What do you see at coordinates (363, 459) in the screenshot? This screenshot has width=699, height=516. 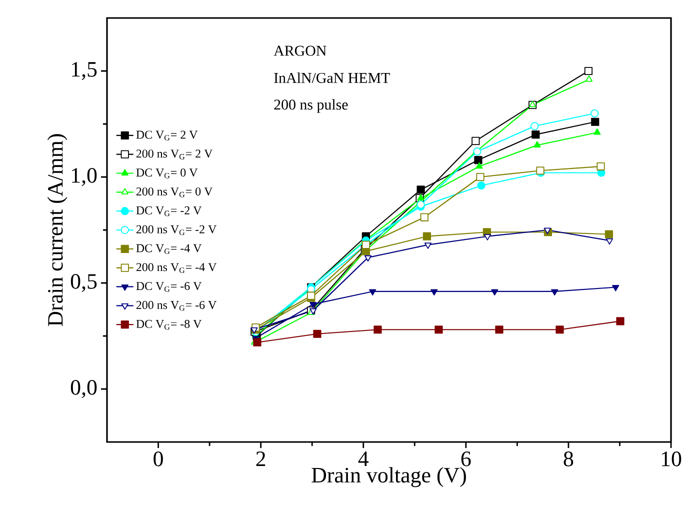 I see `x-tick-label: 4` at bounding box center [363, 459].